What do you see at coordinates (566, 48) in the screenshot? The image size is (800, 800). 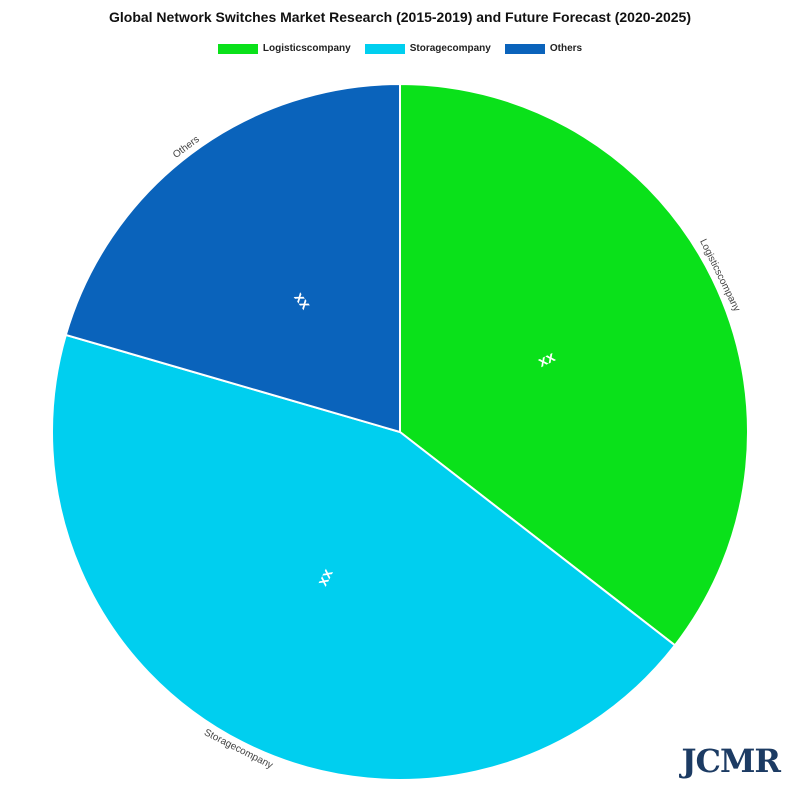 I see `legend-label-others: Others` at bounding box center [566, 48].